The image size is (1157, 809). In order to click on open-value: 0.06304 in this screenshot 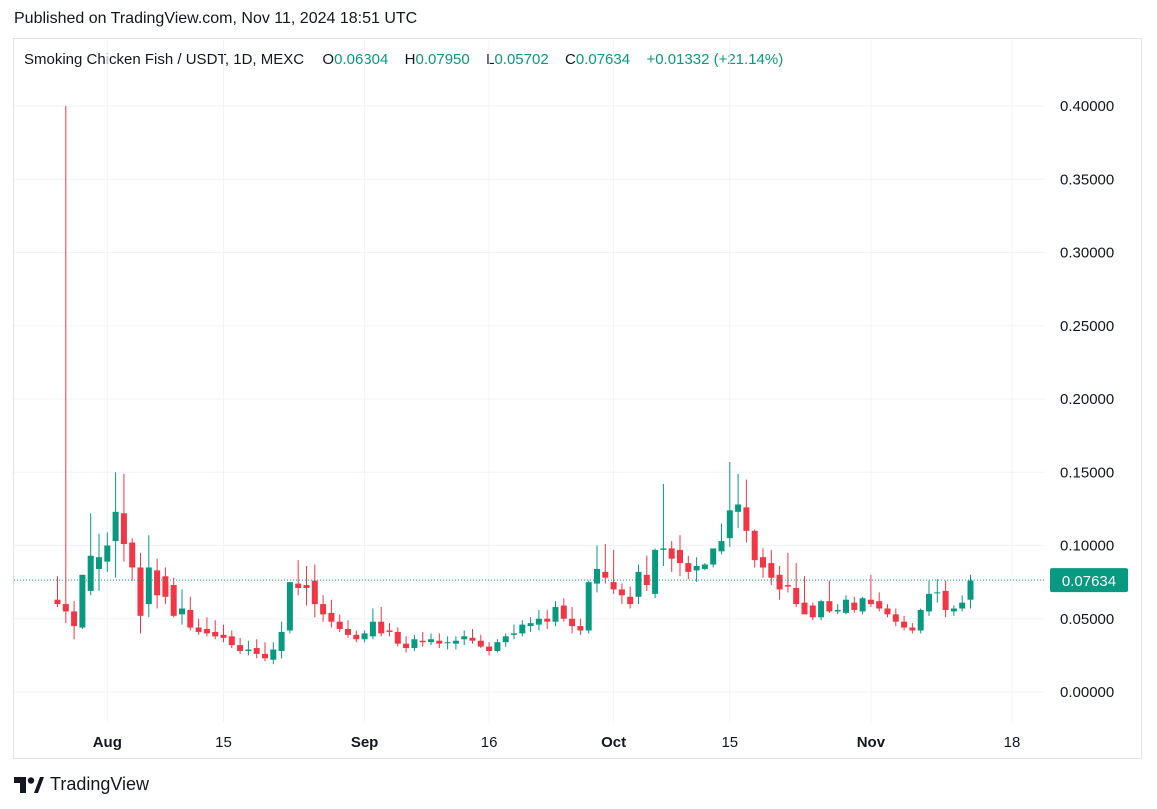, I will do `click(361, 59)`.